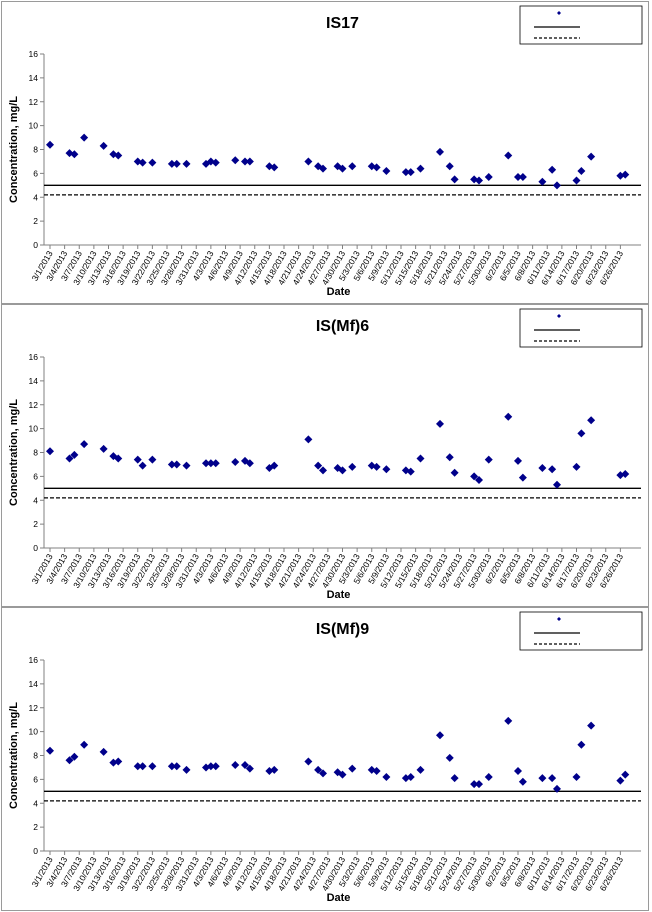 This screenshot has height=912, width=652. What do you see at coordinates (35, 851) in the screenshot?
I see `y-tick-label: 0` at bounding box center [35, 851].